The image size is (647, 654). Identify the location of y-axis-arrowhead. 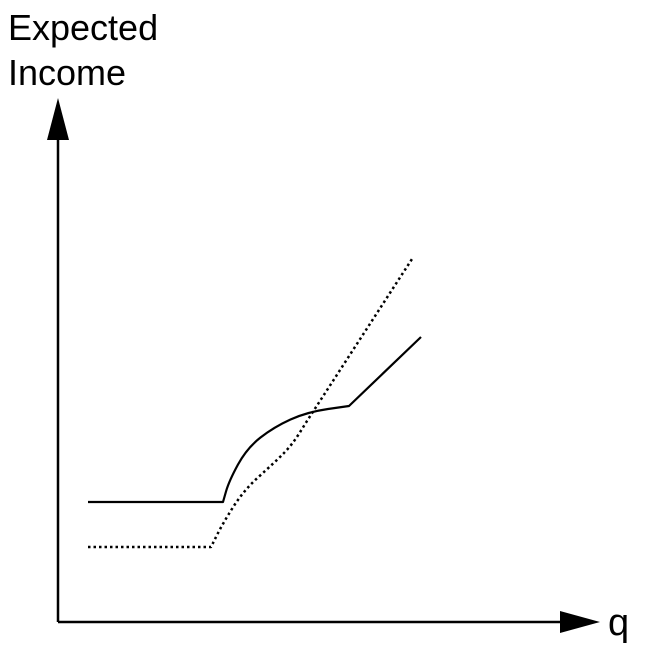
(58, 119).